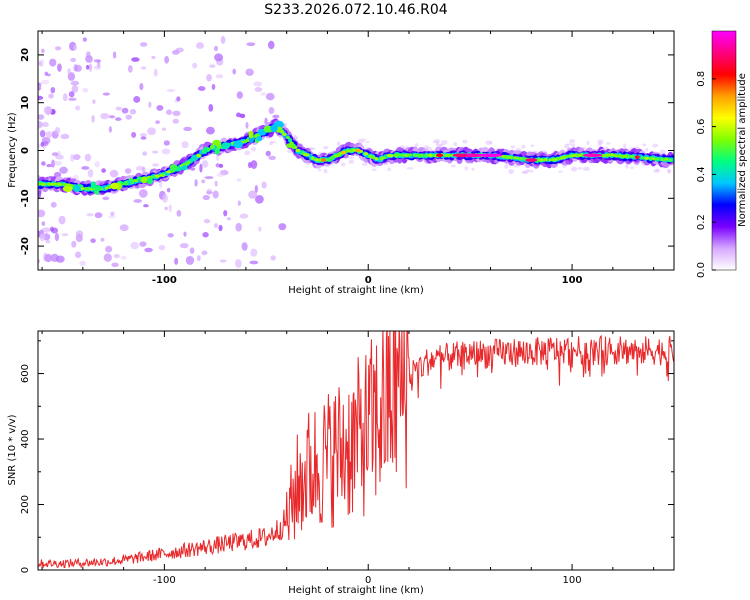  Describe the element at coordinates (356, 290) in the screenshot. I see `spectrogram-xlabel: Height of straight line (km)` at that location.